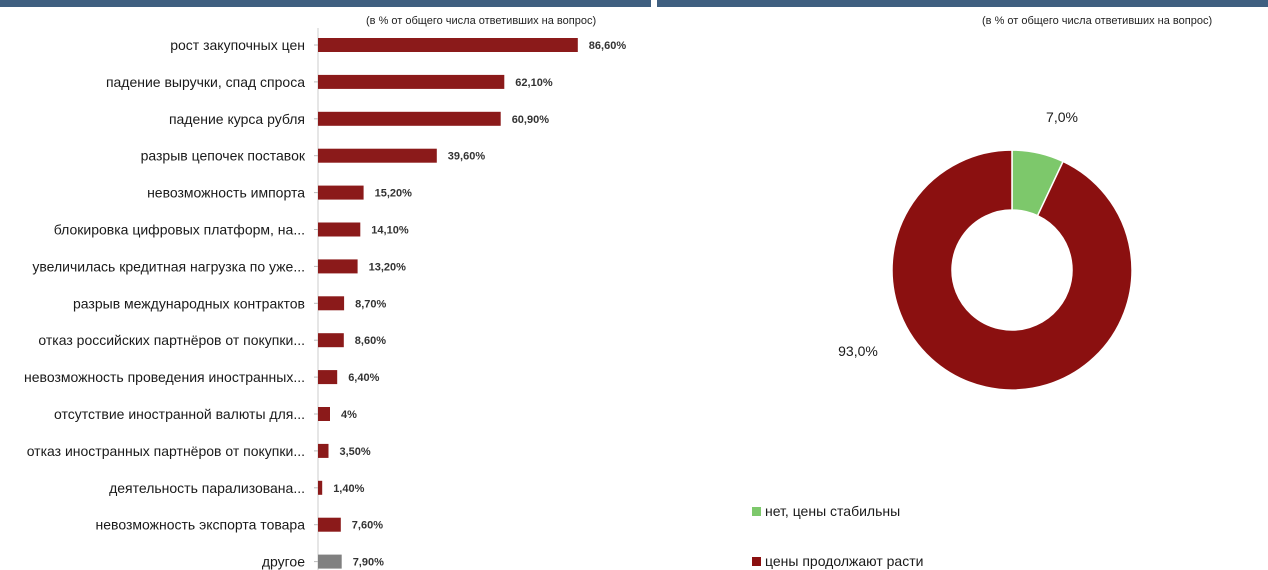  What do you see at coordinates (1012, 270) in the screenshot?
I see `donut-slice` at bounding box center [1012, 270].